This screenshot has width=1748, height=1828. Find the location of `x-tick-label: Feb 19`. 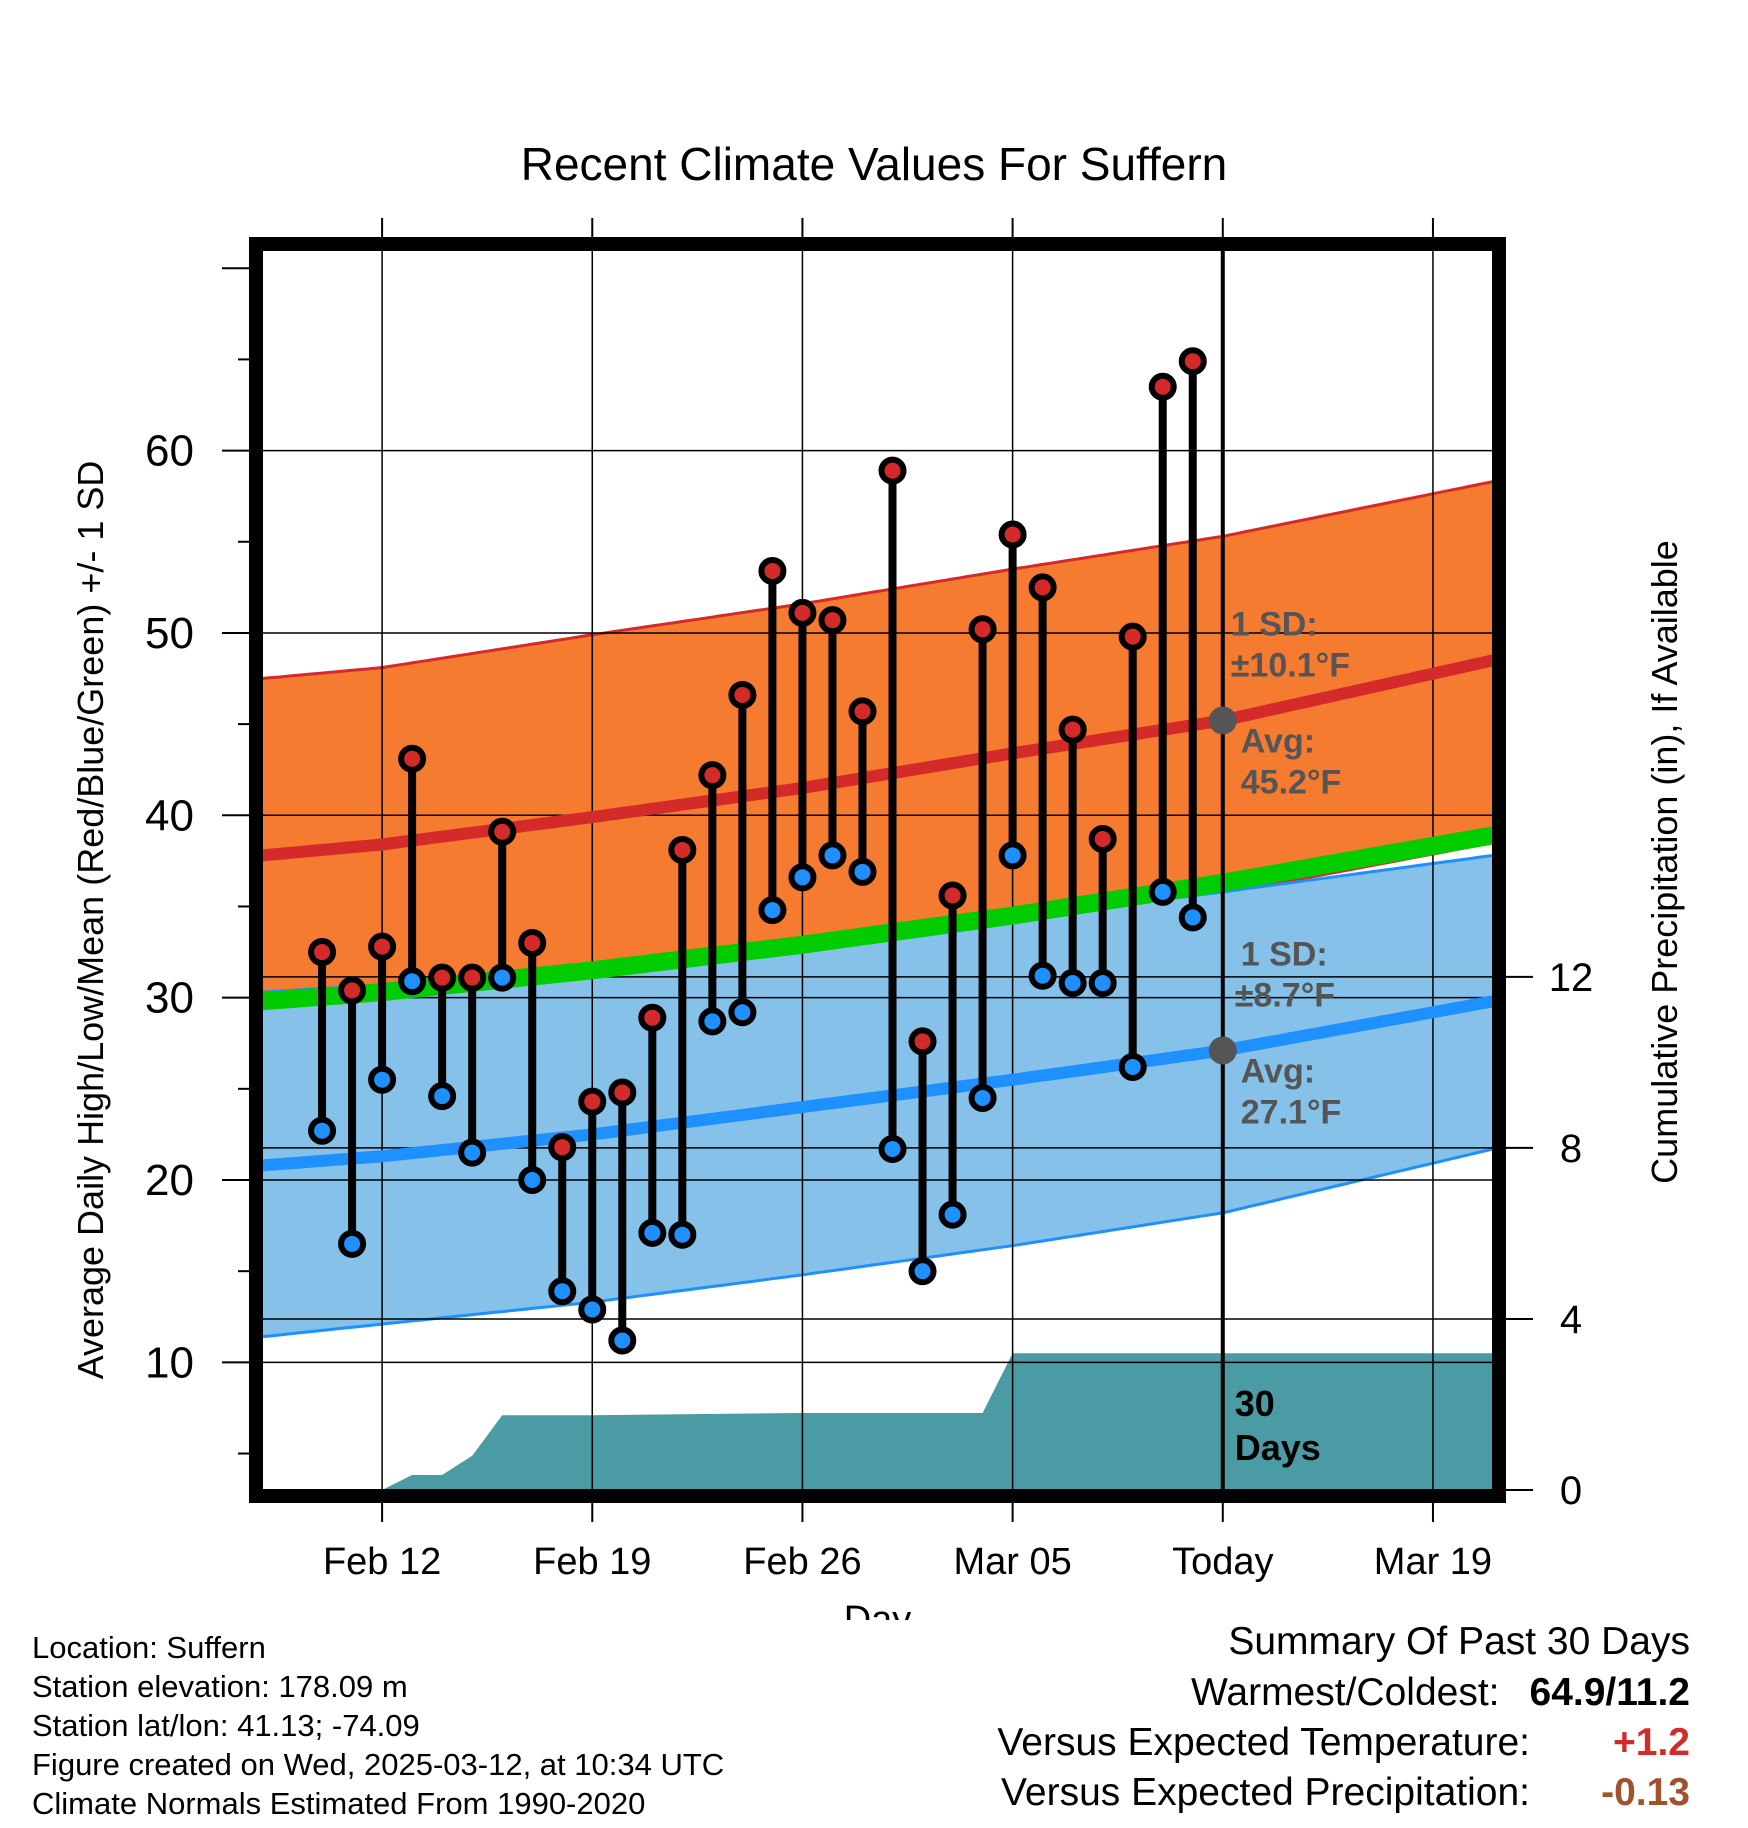

x-tick-label: Feb 19 is located at coordinates (592, 1562).